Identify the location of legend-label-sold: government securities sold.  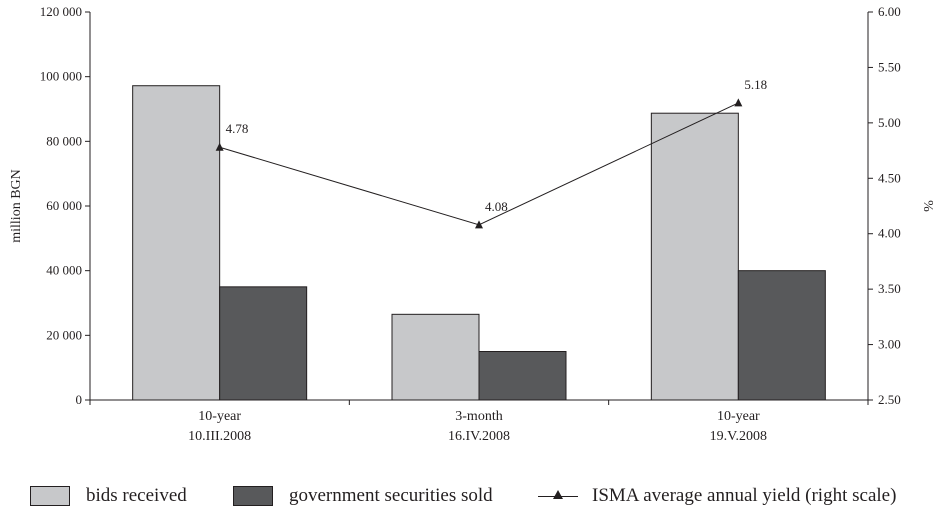
(391, 495).